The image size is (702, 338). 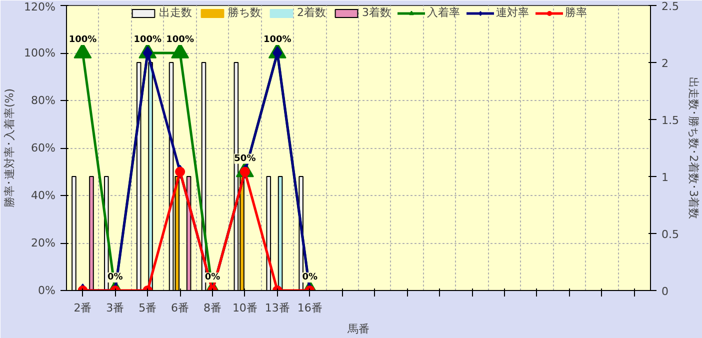 What do you see at coordinates (665, 177) in the screenshot?
I see `y2-tick-label: 1` at bounding box center [665, 177].